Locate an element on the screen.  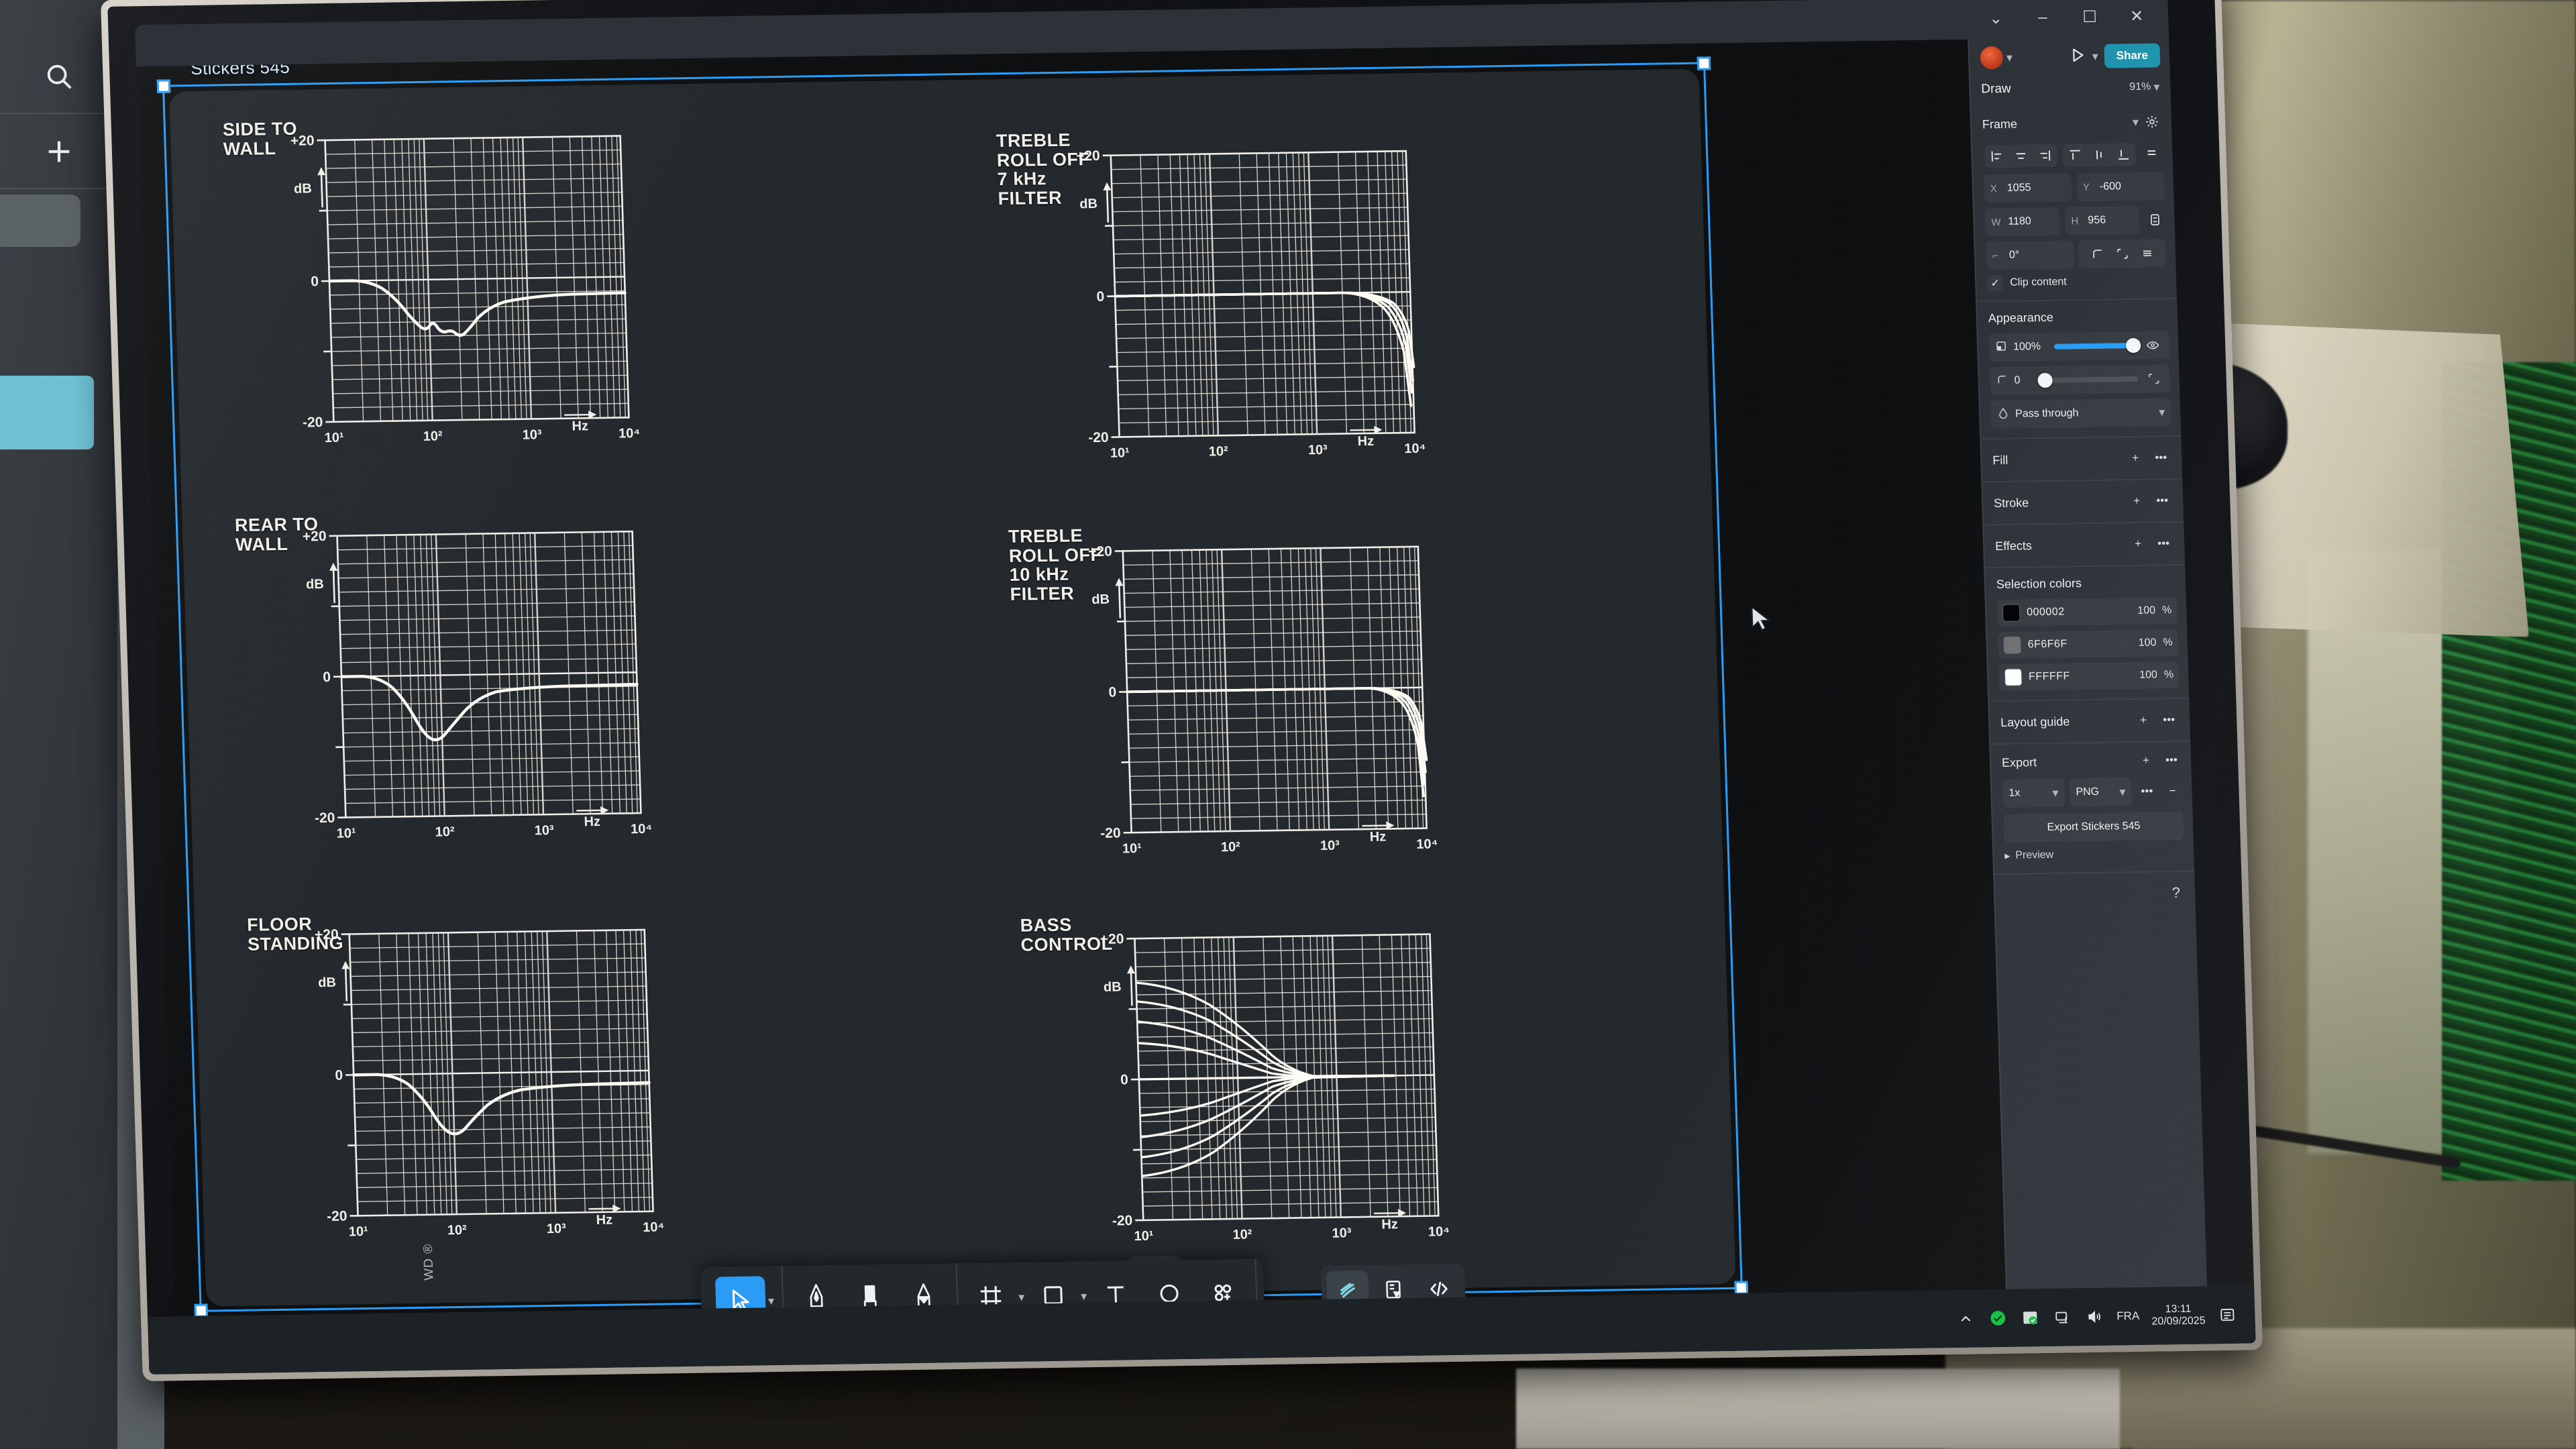
export-scale-value: 1x is located at coordinates (2014, 793).